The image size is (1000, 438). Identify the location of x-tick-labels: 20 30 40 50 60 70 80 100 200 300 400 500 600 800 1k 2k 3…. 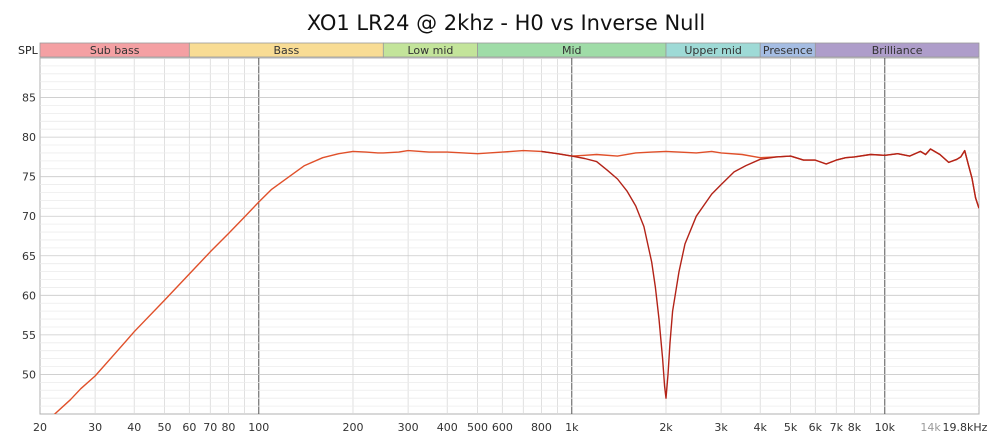
(510, 427).